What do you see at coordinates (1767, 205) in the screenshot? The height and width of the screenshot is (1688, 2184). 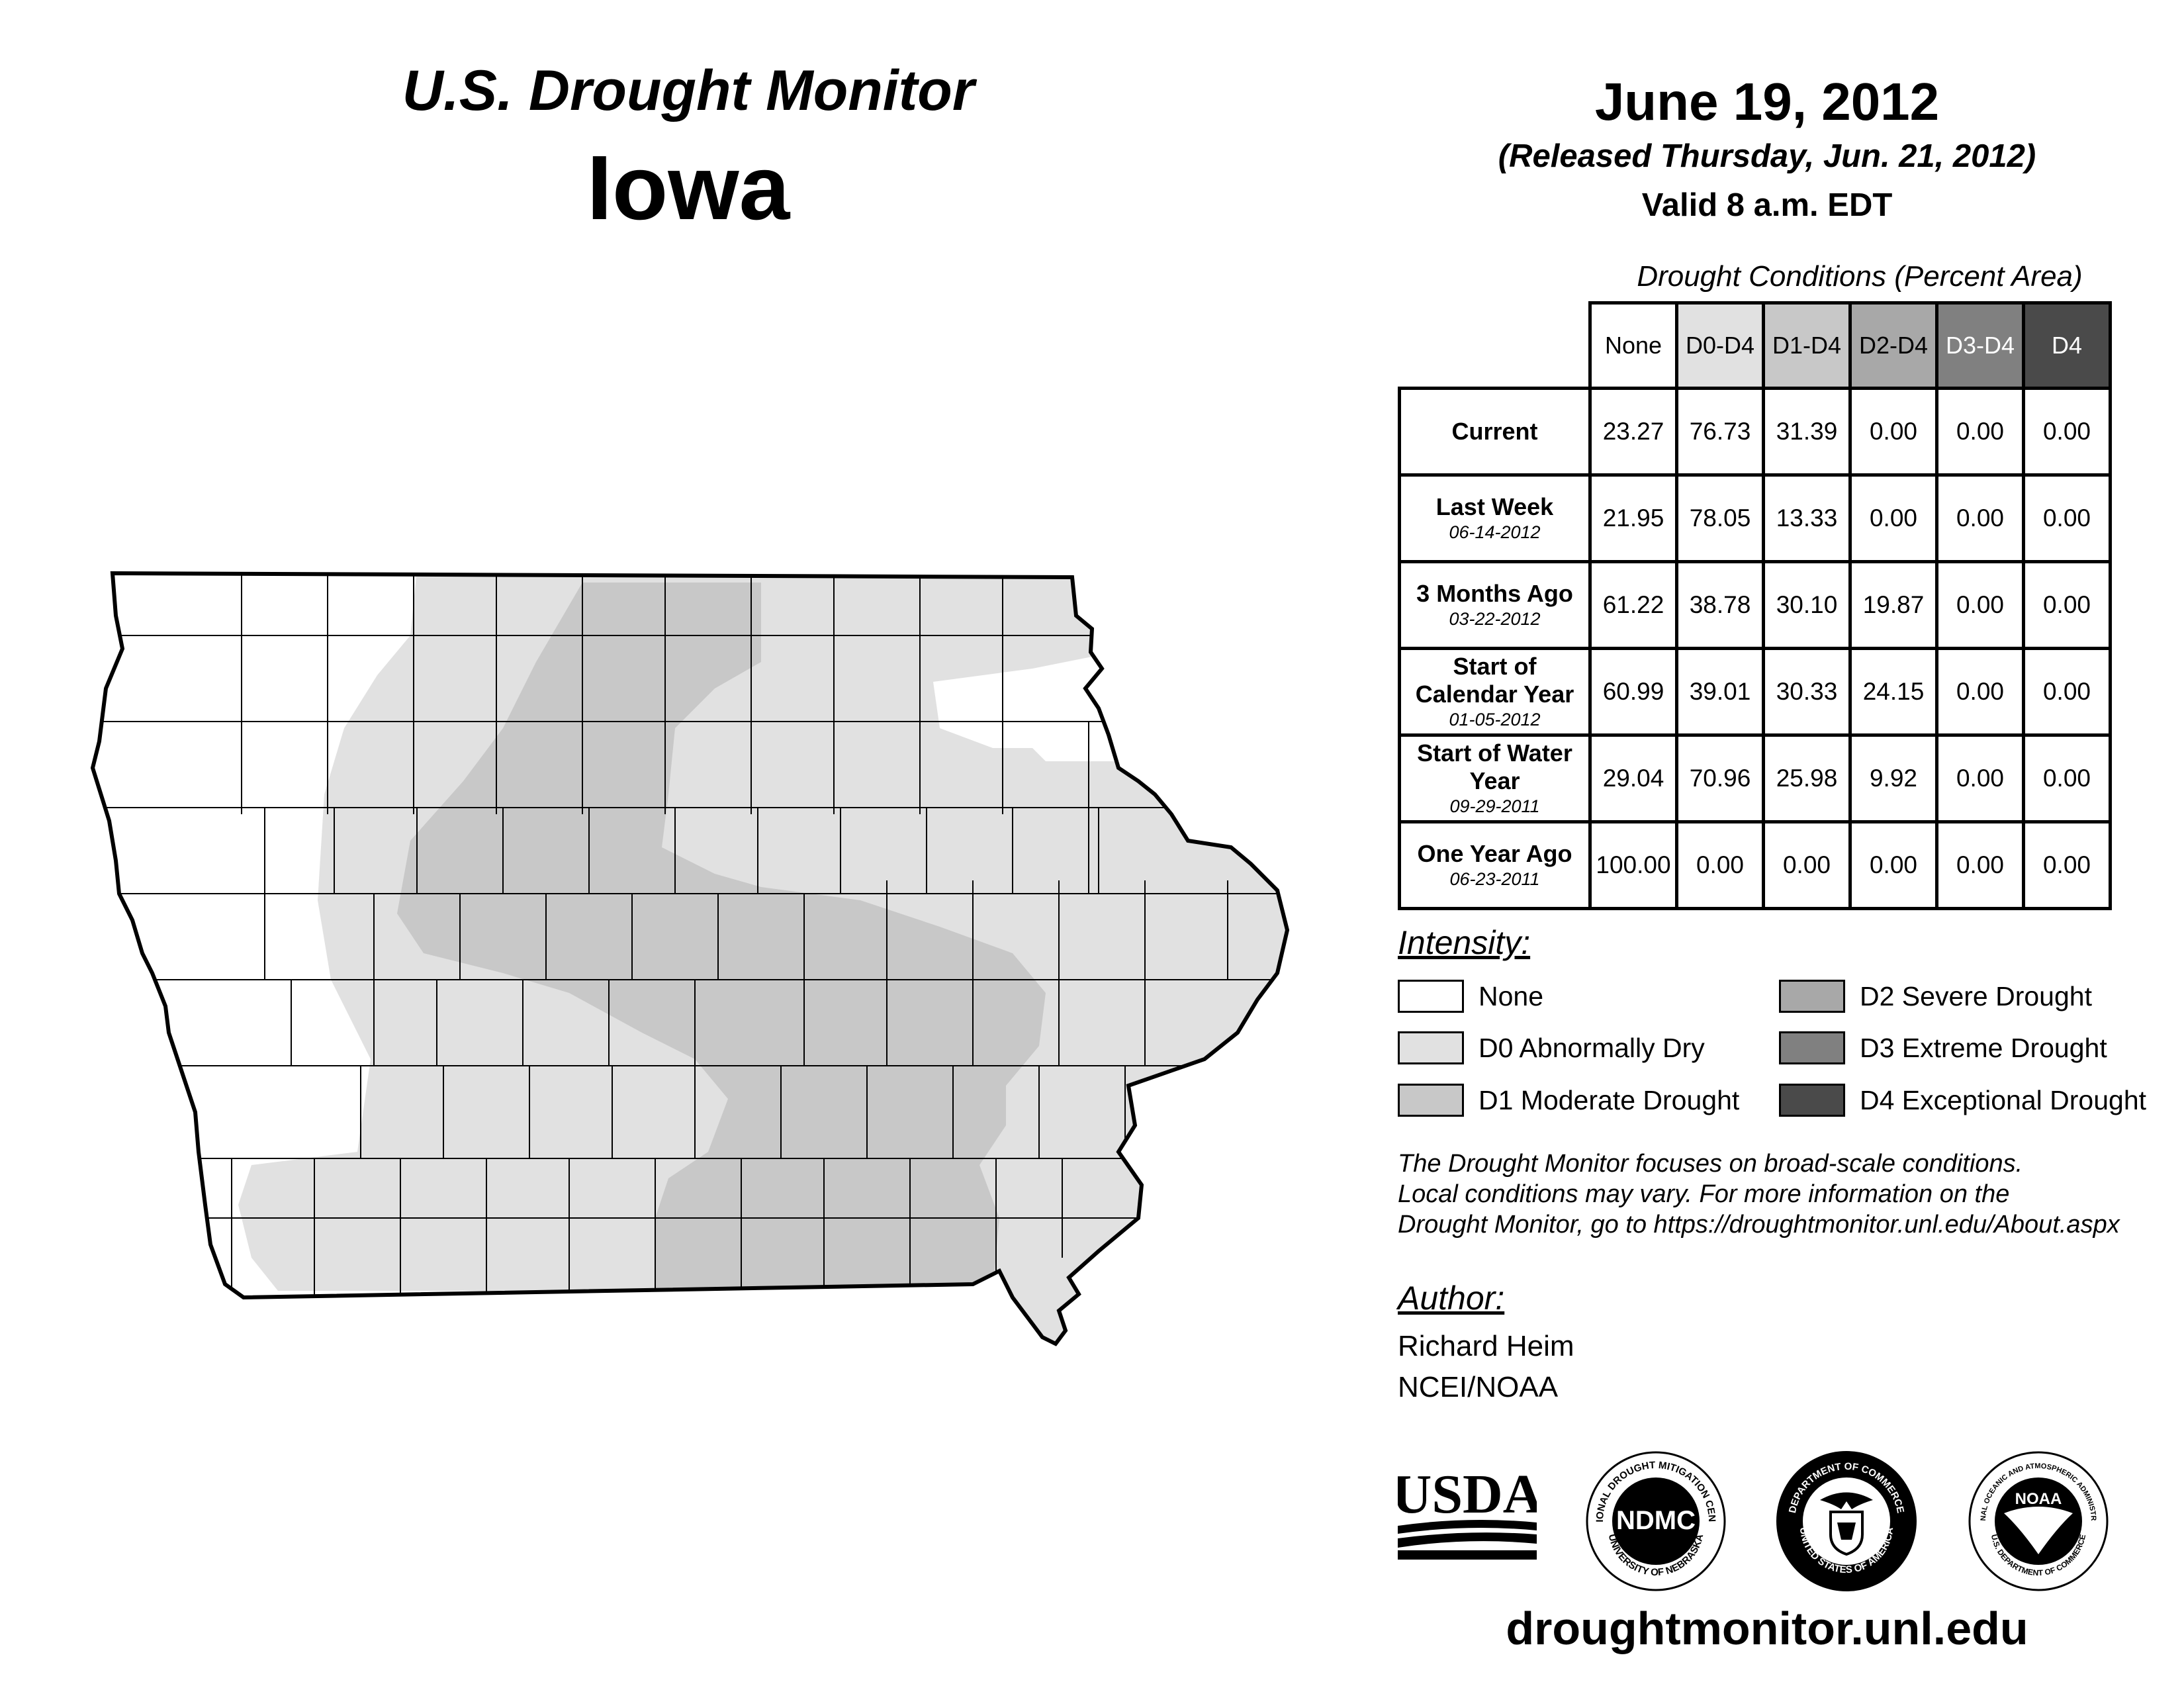 I see `valid-time: Valid 8 a.m. EDT` at bounding box center [1767, 205].